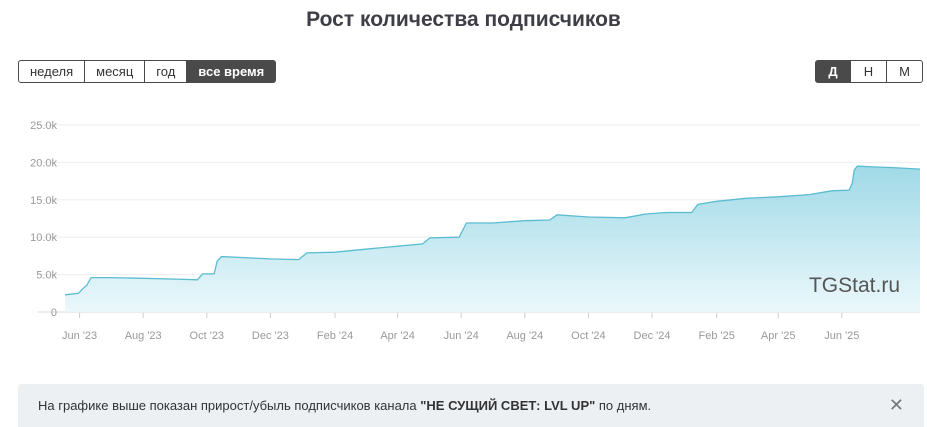 This screenshot has width=927, height=427. I want to click on granularity-week-button: Н, so click(869, 71).